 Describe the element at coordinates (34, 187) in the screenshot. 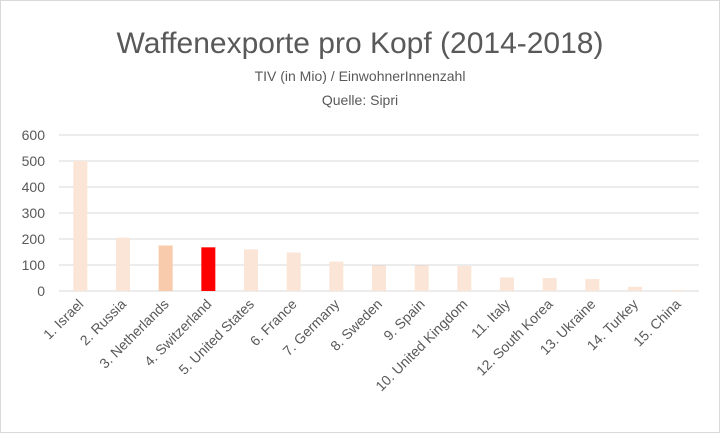

I see `y-tick-label: 400` at that location.